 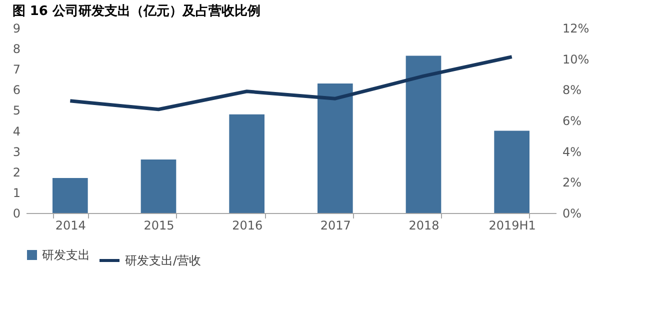 I want to click on y2-tick-label: 0%, so click(x=572, y=213).